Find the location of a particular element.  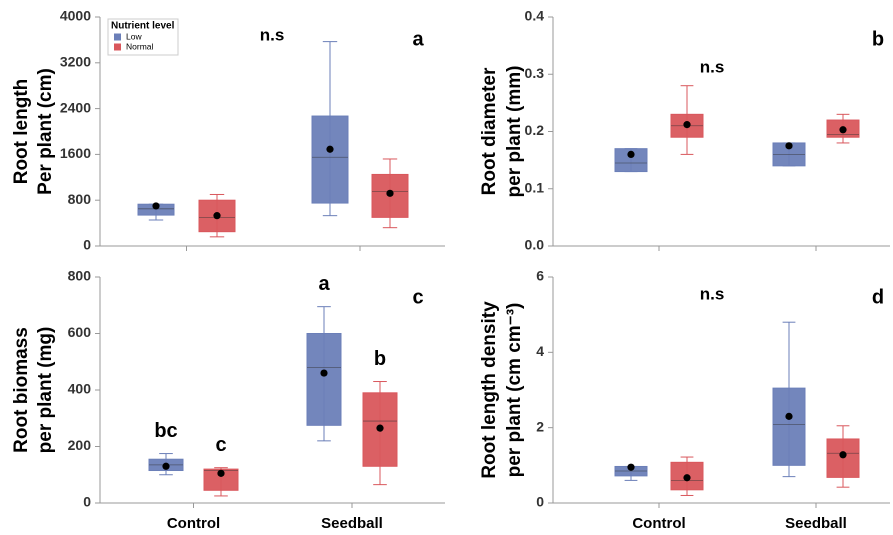

y-axis-label: per plant (cm cm⁻³) is located at coordinates (514, 390).